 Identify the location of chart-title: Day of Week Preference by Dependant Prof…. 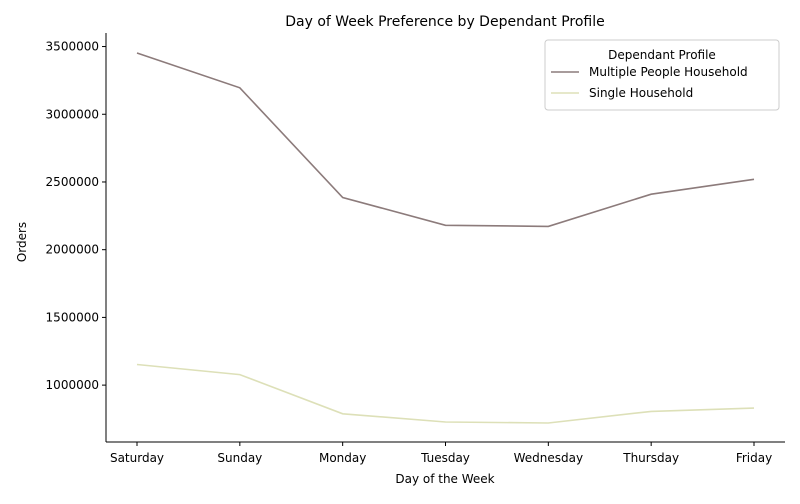
(445, 22).